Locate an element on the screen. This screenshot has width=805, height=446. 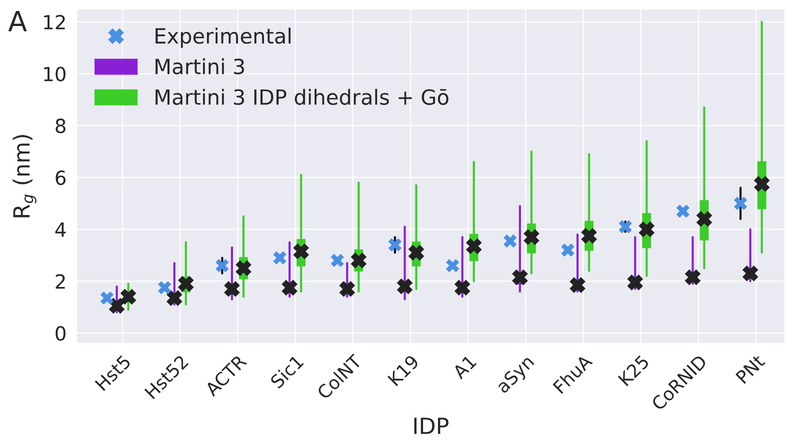
legend-label: Martini 3 is located at coordinates (200, 66).